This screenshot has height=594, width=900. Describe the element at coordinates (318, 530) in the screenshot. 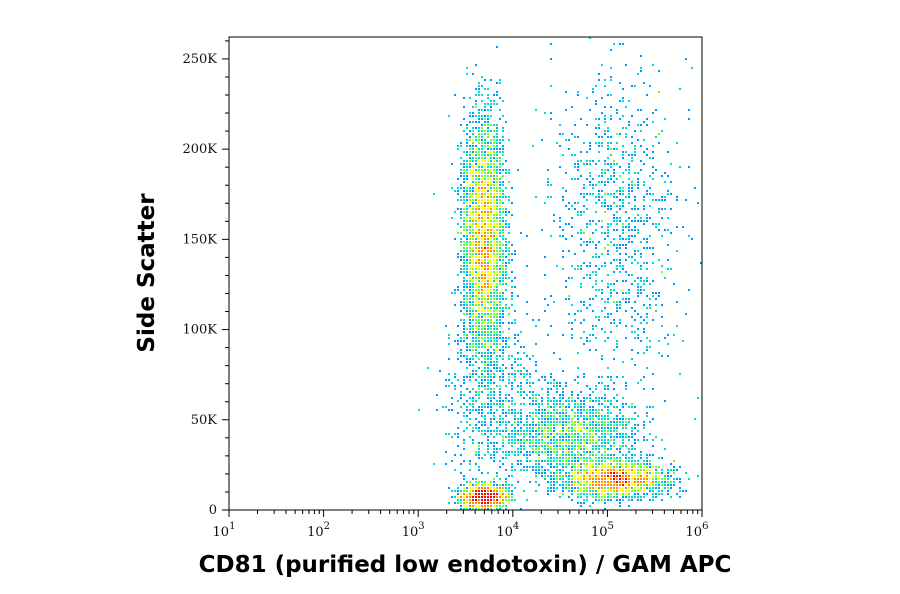

I see `x-tick-label: 10²` at that location.